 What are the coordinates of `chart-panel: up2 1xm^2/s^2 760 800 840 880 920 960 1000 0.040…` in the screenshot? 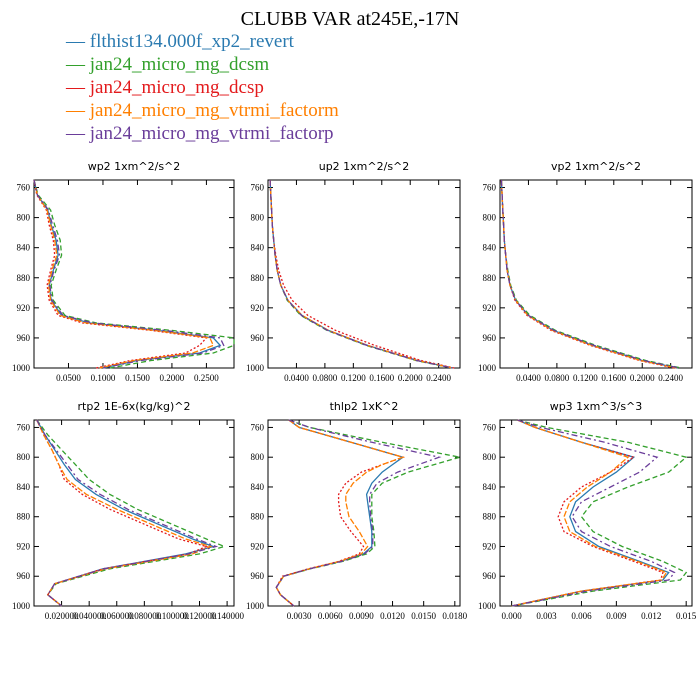 It's located at (353, 271).